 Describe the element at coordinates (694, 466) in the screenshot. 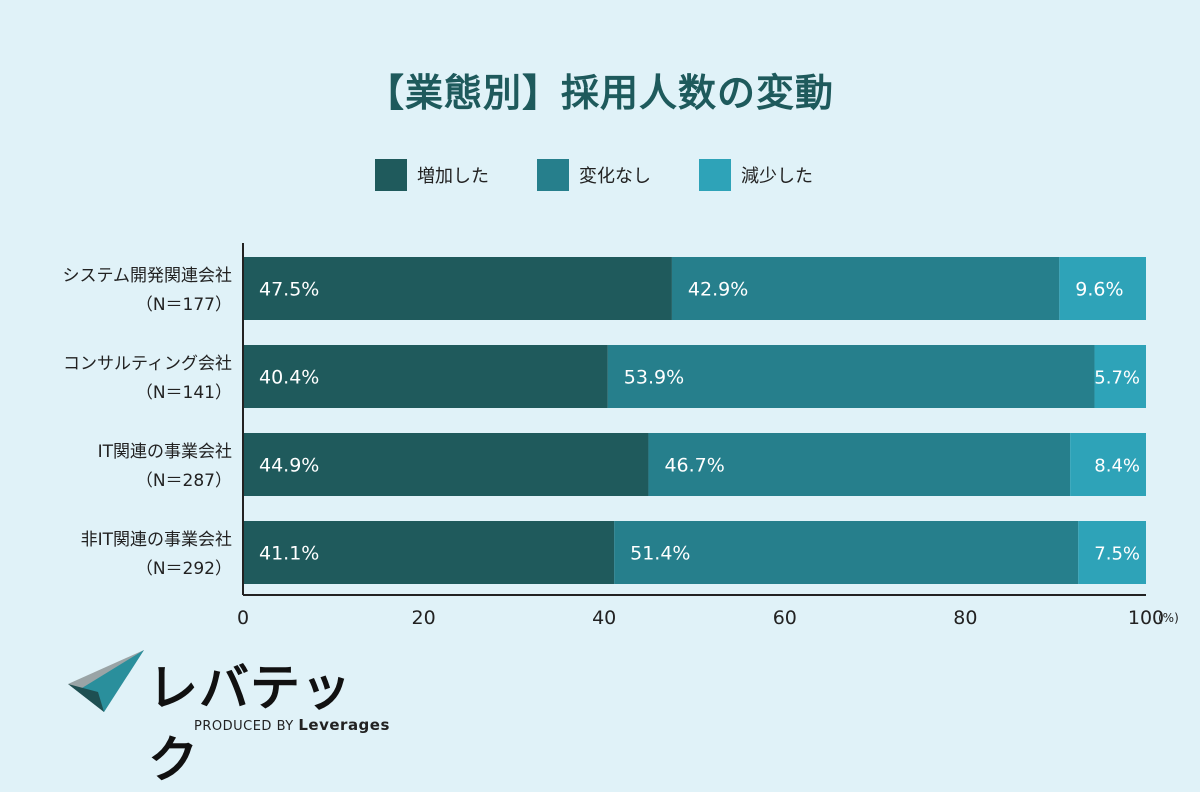

I see `data-label: 46.7%` at that location.